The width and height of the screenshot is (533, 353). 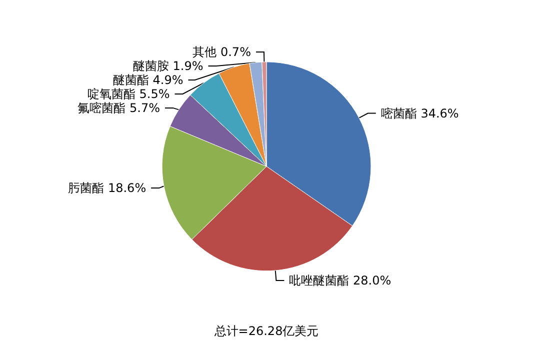 I want to click on slice-label: 吡唑醚菌酯 28.0%, so click(x=340, y=280).